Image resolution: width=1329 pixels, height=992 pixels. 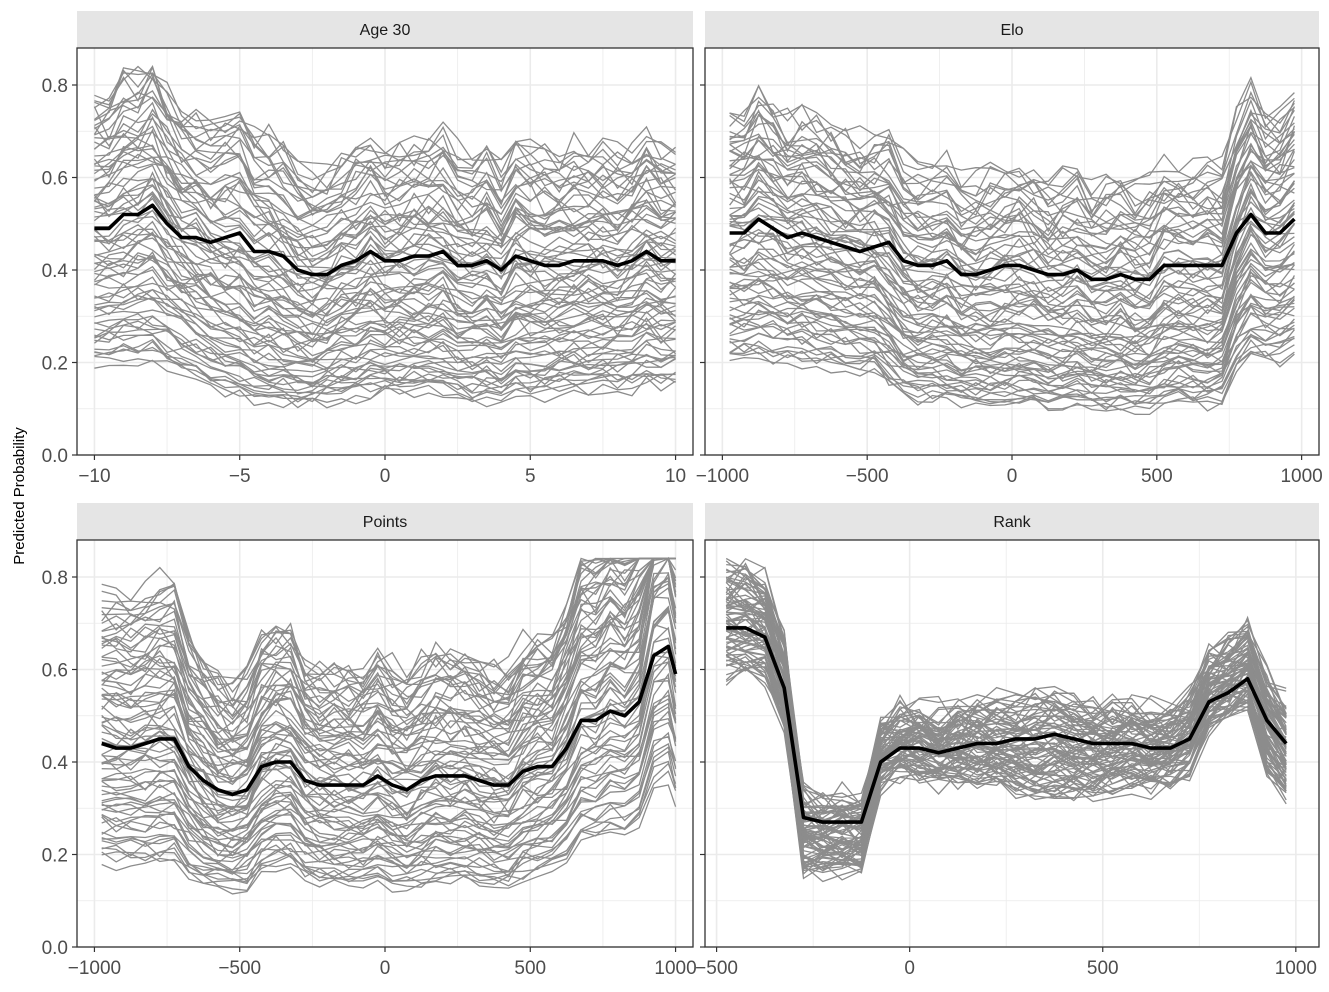 What do you see at coordinates (239, 968) in the screenshot?
I see `x-tick-label: −500` at bounding box center [239, 968].